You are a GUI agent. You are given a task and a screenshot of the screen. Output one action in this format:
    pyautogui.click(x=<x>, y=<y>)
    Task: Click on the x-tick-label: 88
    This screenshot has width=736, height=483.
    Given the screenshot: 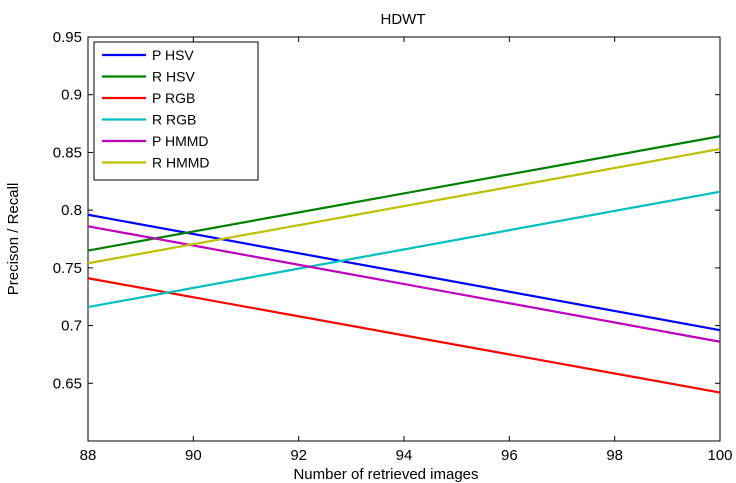 What is the action you would take?
    pyautogui.click(x=88, y=455)
    